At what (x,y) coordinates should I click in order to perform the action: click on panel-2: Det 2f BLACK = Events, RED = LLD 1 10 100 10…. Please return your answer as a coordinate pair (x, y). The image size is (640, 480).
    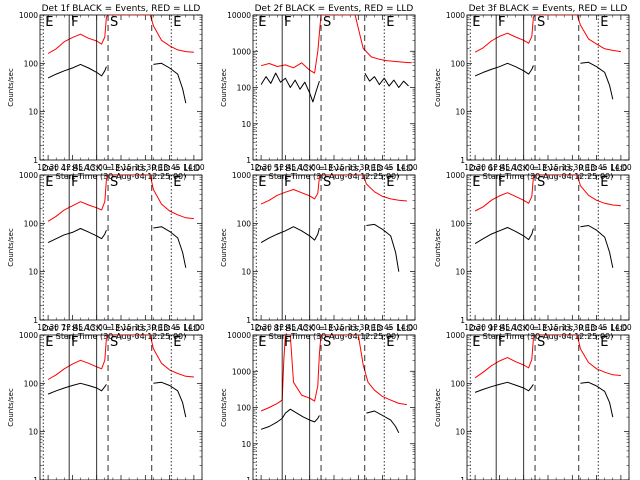
    Looking at the image, I should click on (319, 92).